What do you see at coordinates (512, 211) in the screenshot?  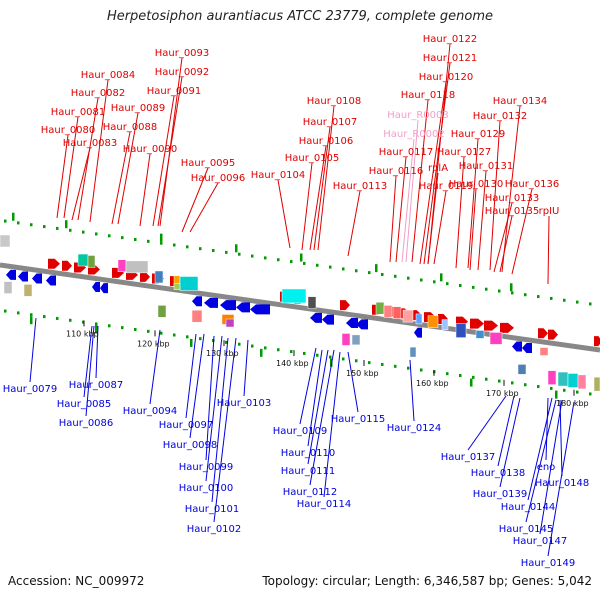 I see `gene-label: Haur_0135` at bounding box center [512, 211].